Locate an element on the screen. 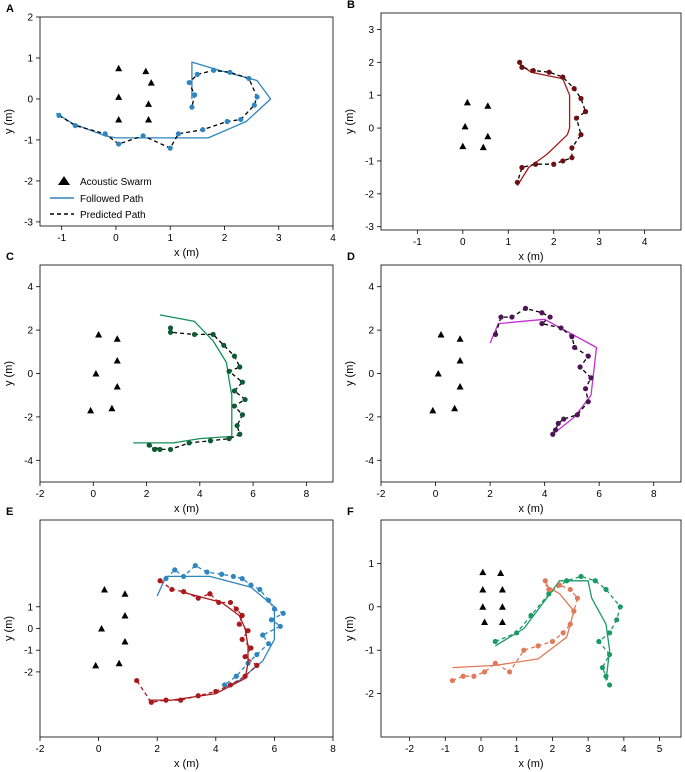  legend-swarm-marker is located at coordinates (64, 180).